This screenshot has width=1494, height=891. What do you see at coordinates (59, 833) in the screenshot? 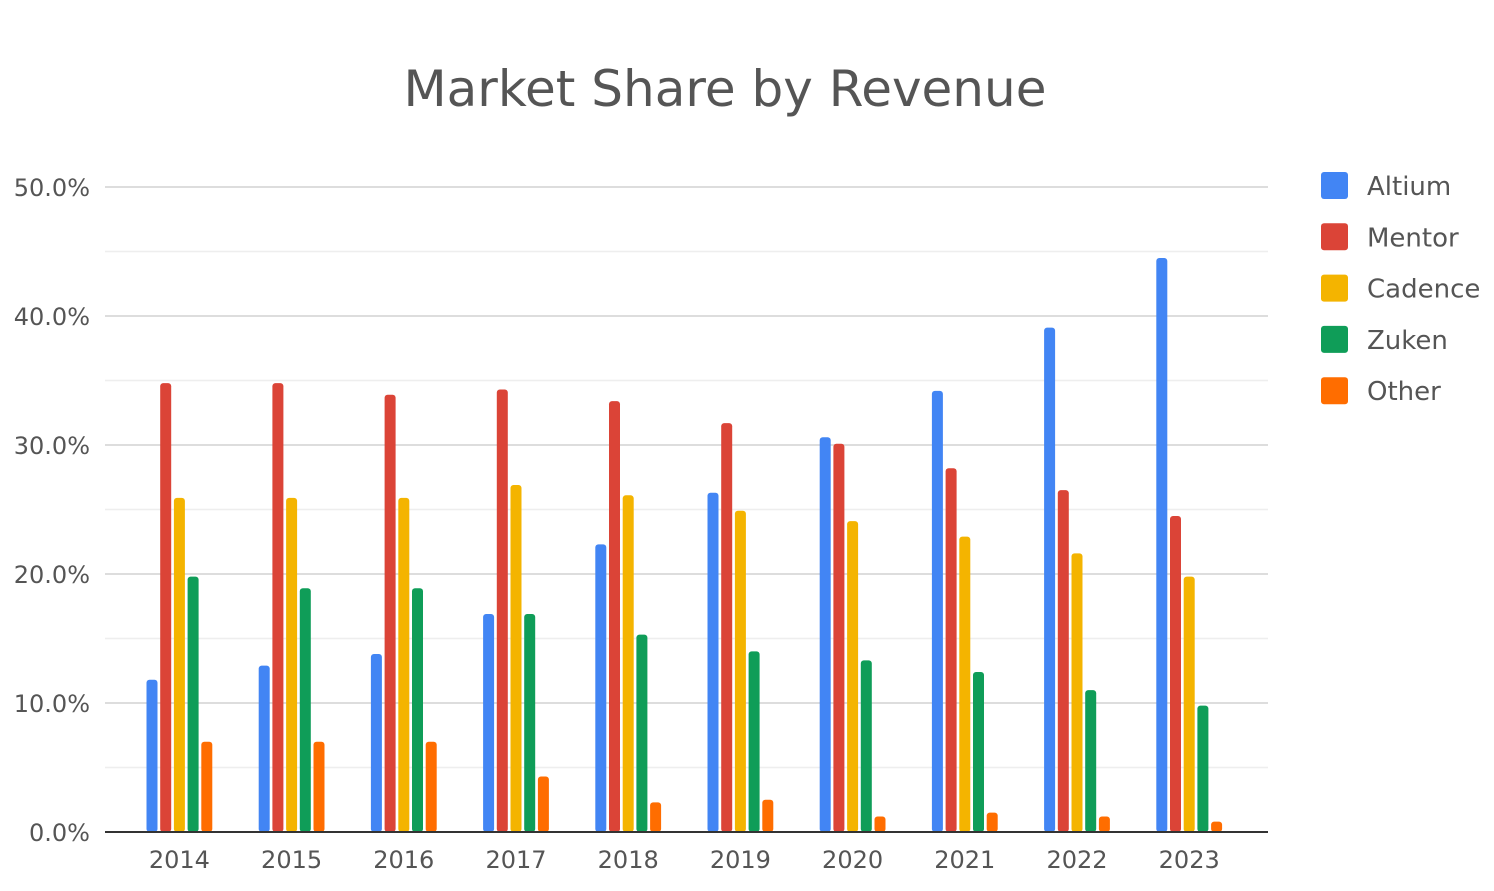
I see `y-tick-label: 0.0%` at bounding box center [59, 833].